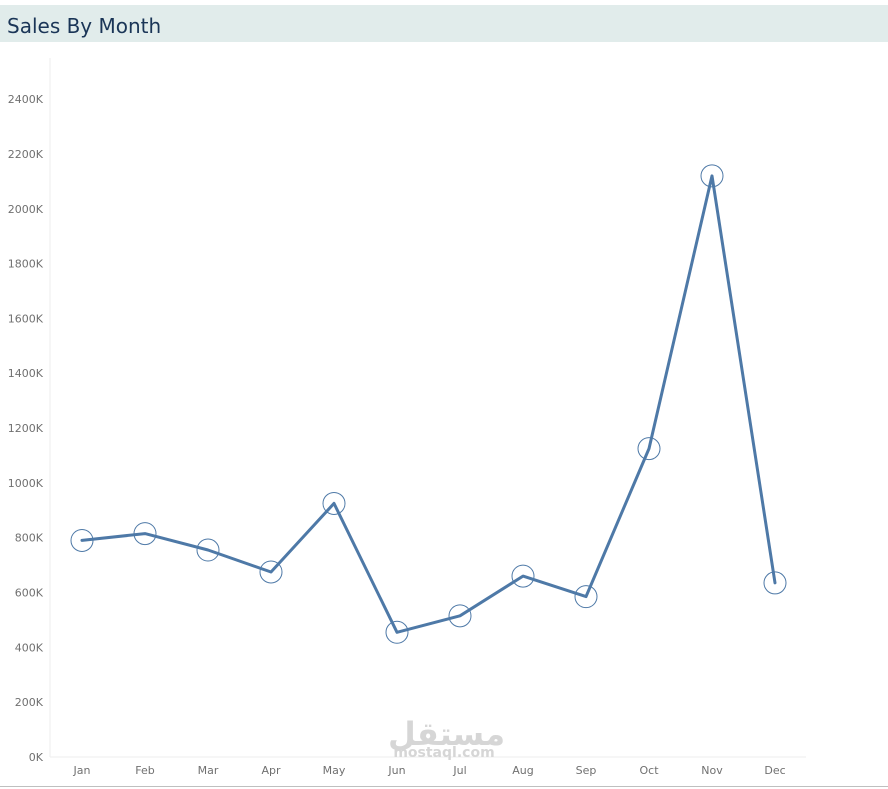 This screenshot has width=888, height=789. Describe the element at coordinates (26, 483) in the screenshot. I see `y-tick-label: 1000K` at that location.